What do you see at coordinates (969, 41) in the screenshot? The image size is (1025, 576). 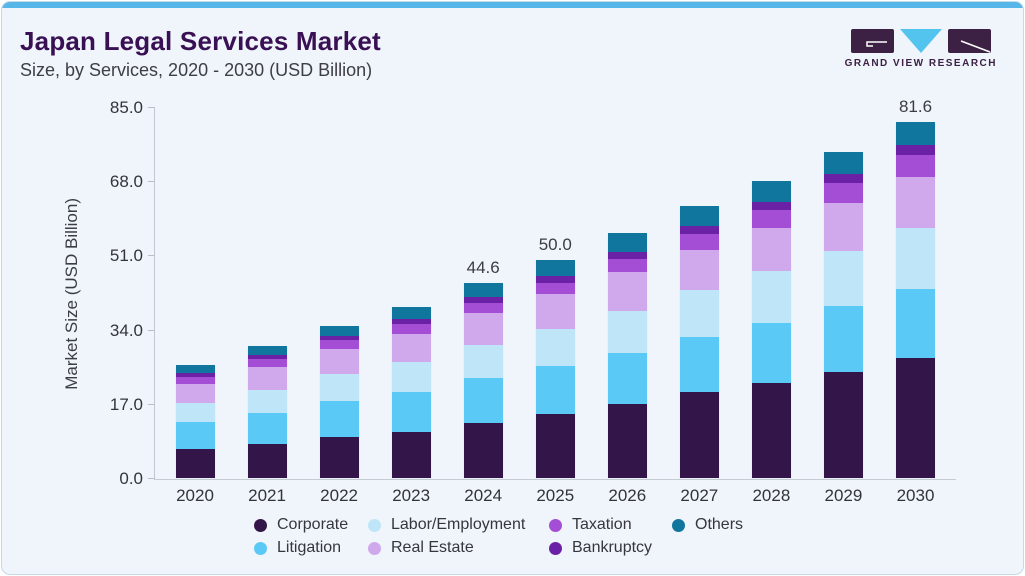 I see `logo-r-icon` at bounding box center [969, 41].